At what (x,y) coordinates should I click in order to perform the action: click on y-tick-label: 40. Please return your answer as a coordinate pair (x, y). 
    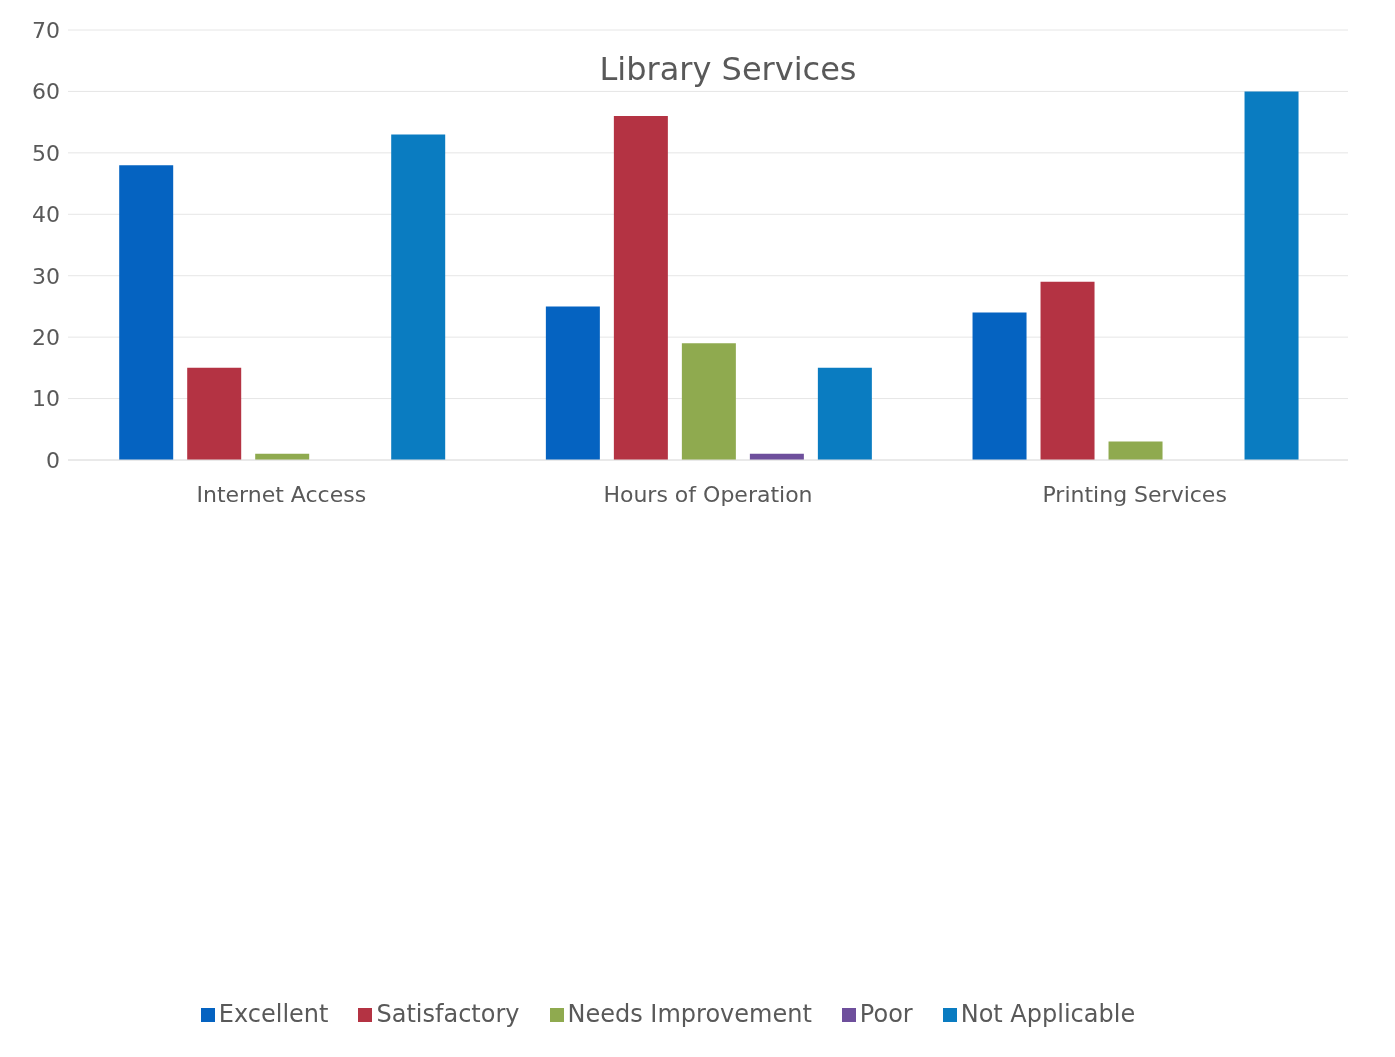
    Looking at the image, I should click on (46, 215).